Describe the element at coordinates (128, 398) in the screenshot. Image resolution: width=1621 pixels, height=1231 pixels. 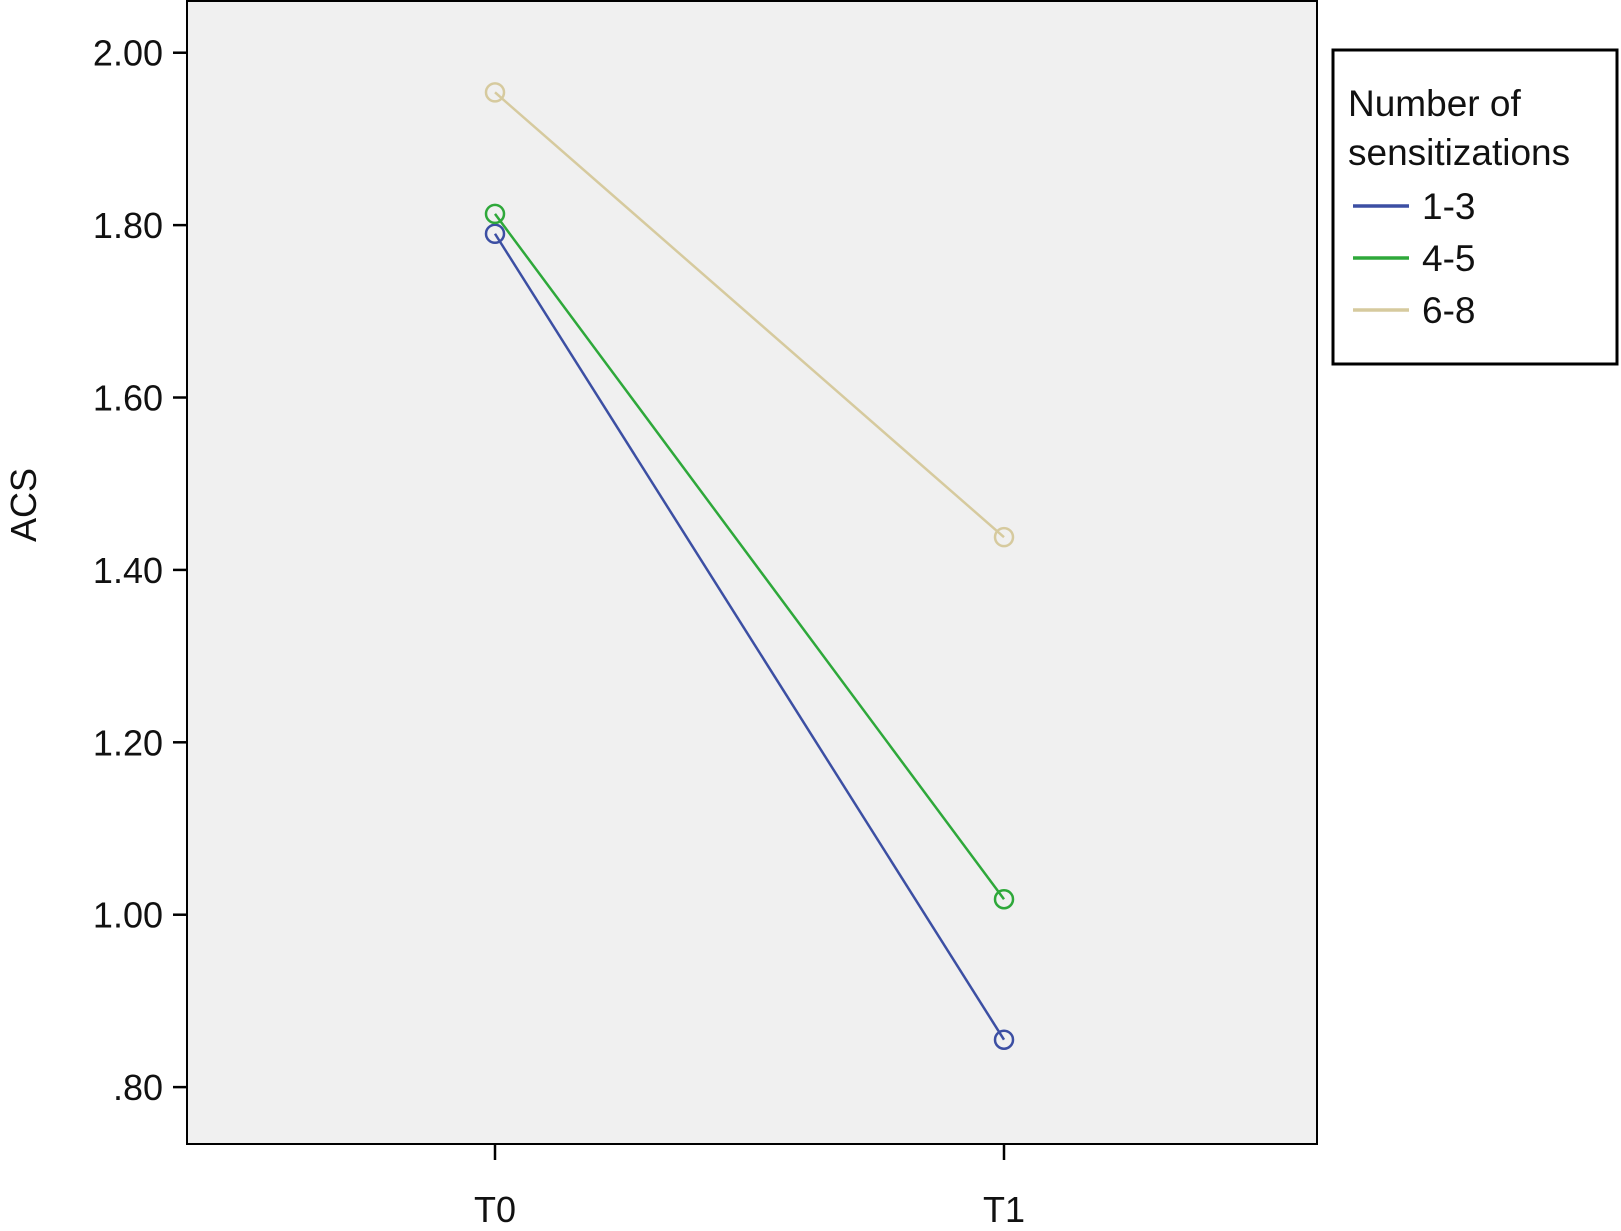
I see `y-tick-label: 1.60` at that location.